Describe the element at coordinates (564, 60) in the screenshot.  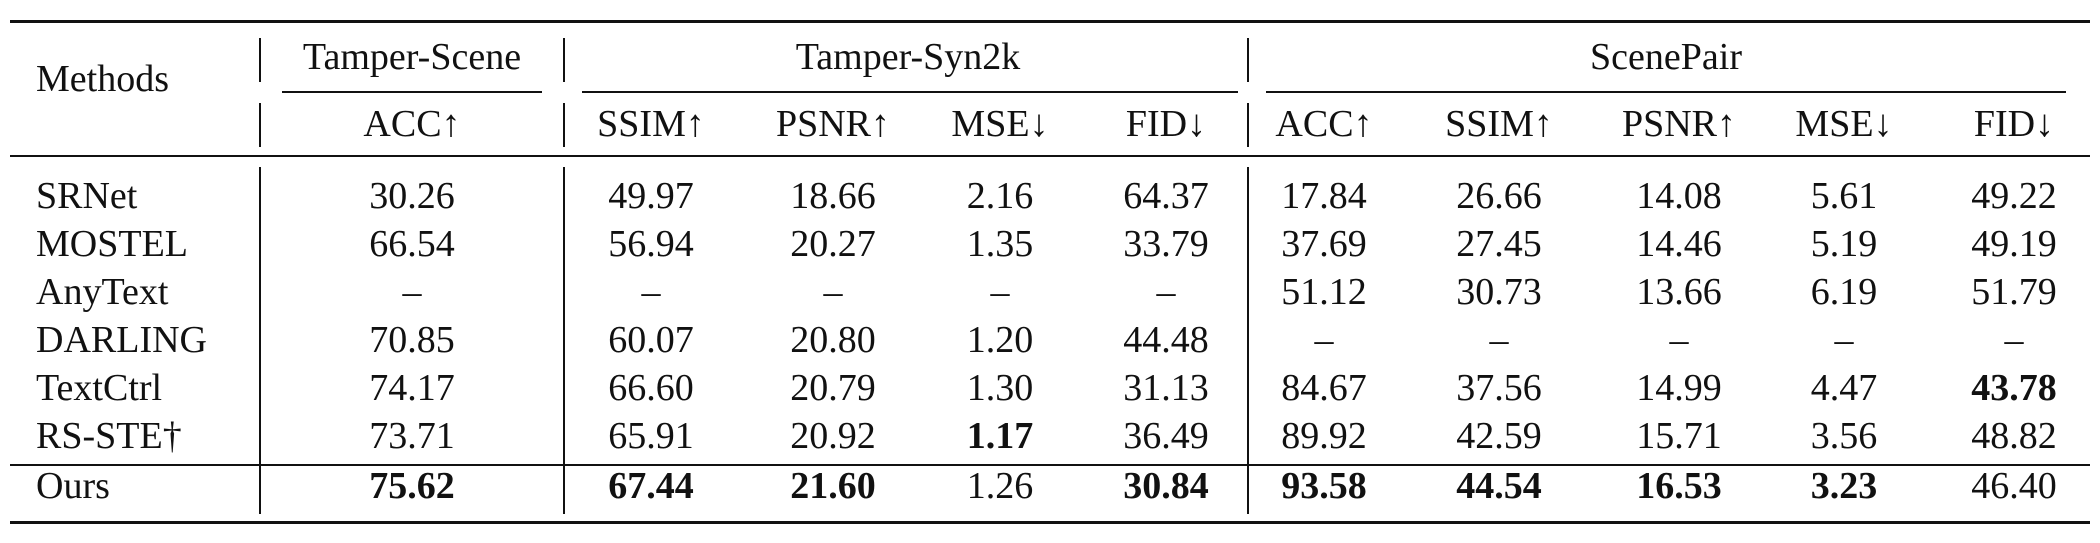
I see `scene-divider-header1` at that location.